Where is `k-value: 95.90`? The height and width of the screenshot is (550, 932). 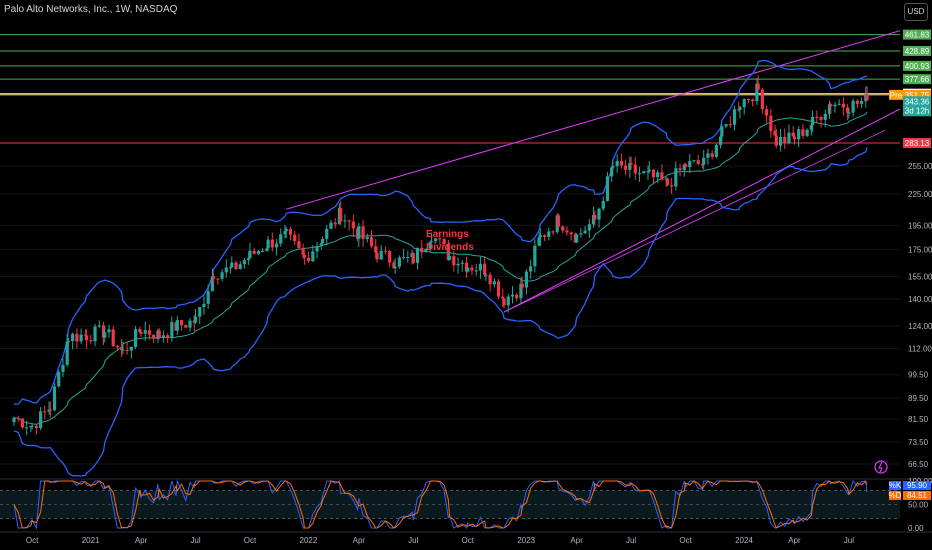
k-value: 95.90 is located at coordinates (917, 485).